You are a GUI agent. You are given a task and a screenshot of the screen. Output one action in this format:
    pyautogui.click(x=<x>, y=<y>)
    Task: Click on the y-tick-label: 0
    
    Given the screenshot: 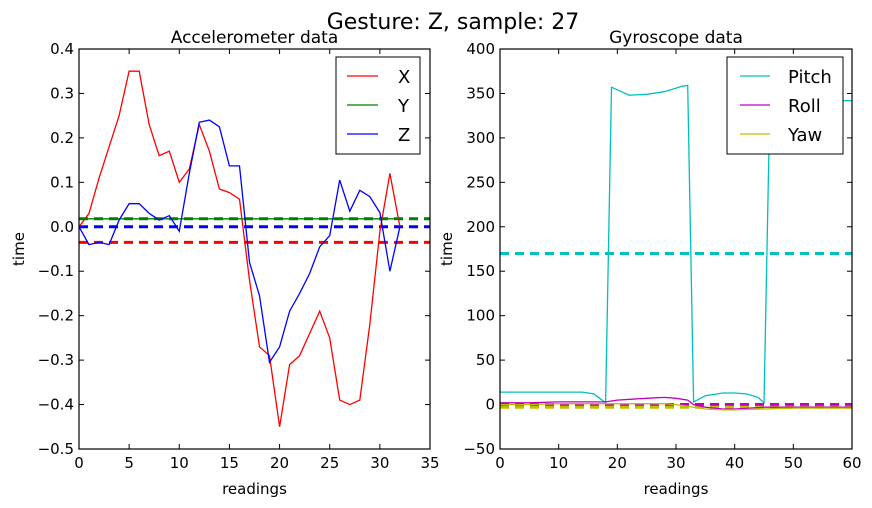 What is the action you would take?
    pyautogui.click(x=490, y=405)
    